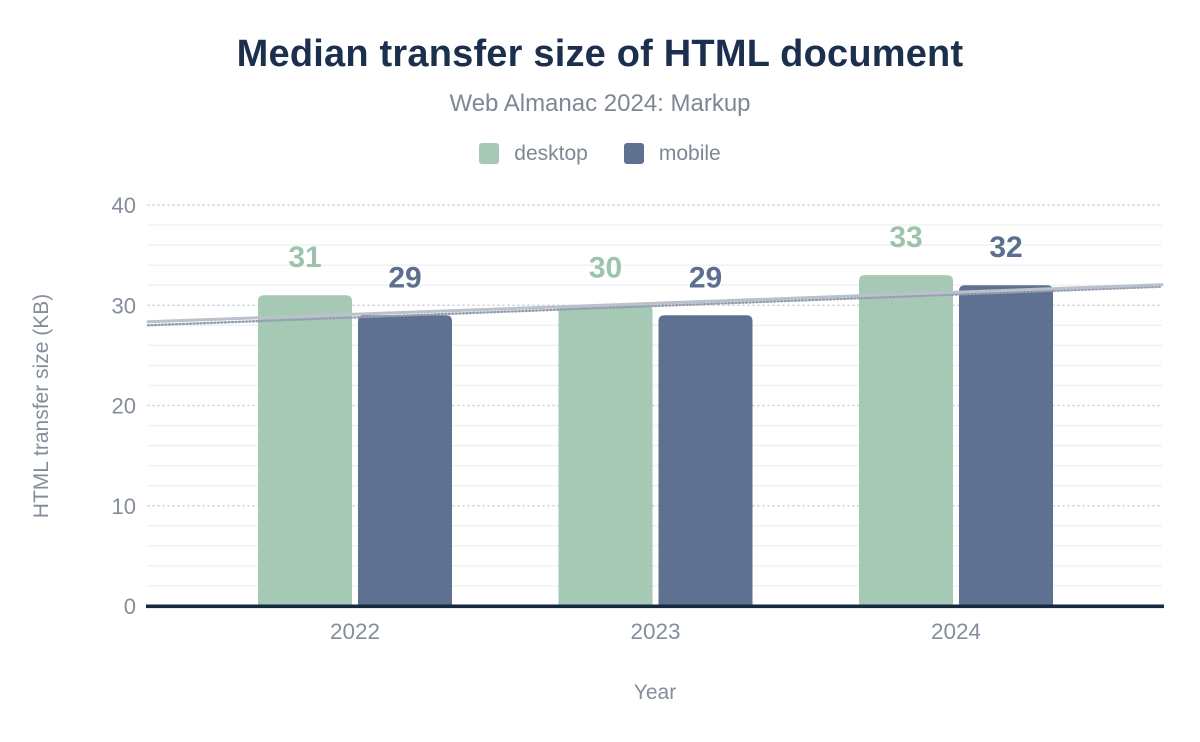  I want to click on legend: desktop mobile, so click(600, 154).